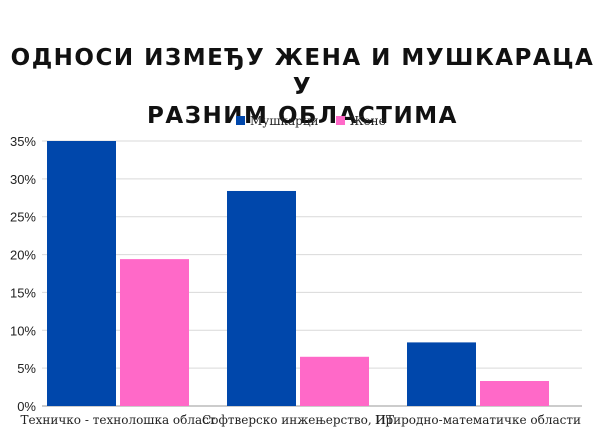  What do you see at coordinates (26, 368) in the screenshot?
I see `y-tick-label: 5%` at bounding box center [26, 368].